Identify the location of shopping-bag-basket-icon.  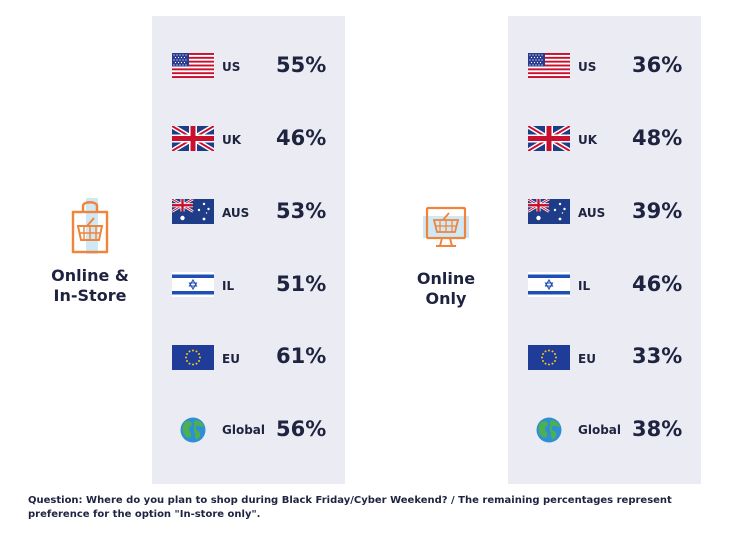
(90, 226).